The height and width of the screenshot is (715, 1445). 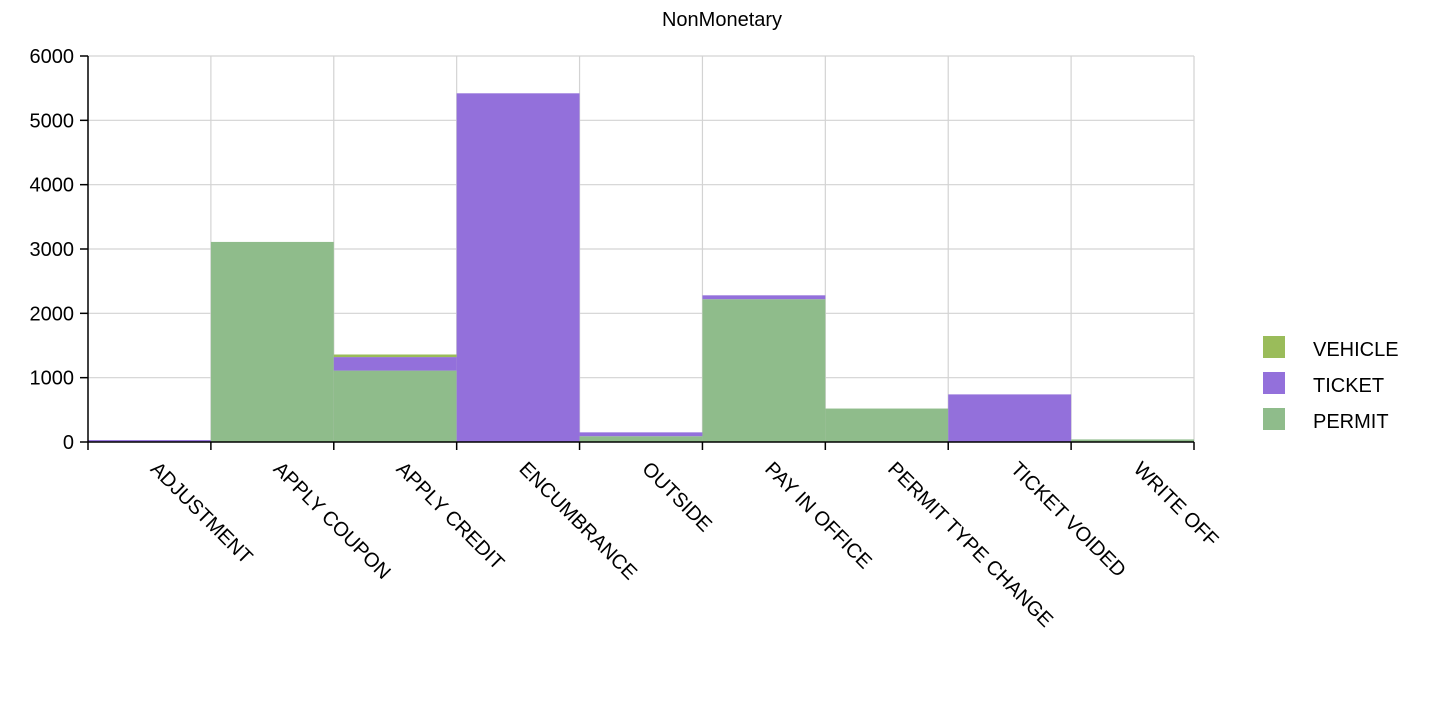 What do you see at coordinates (52, 57) in the screenshot?
I see `y-tick-label: 6000` at bounding box center [52, 57].